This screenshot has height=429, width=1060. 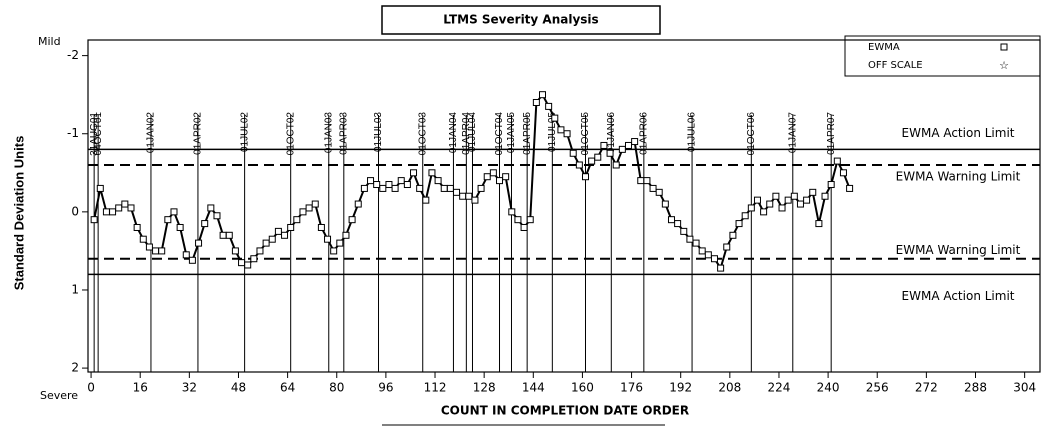 I want to click on date-label: 01JUL06, so click(x=692, y=132).